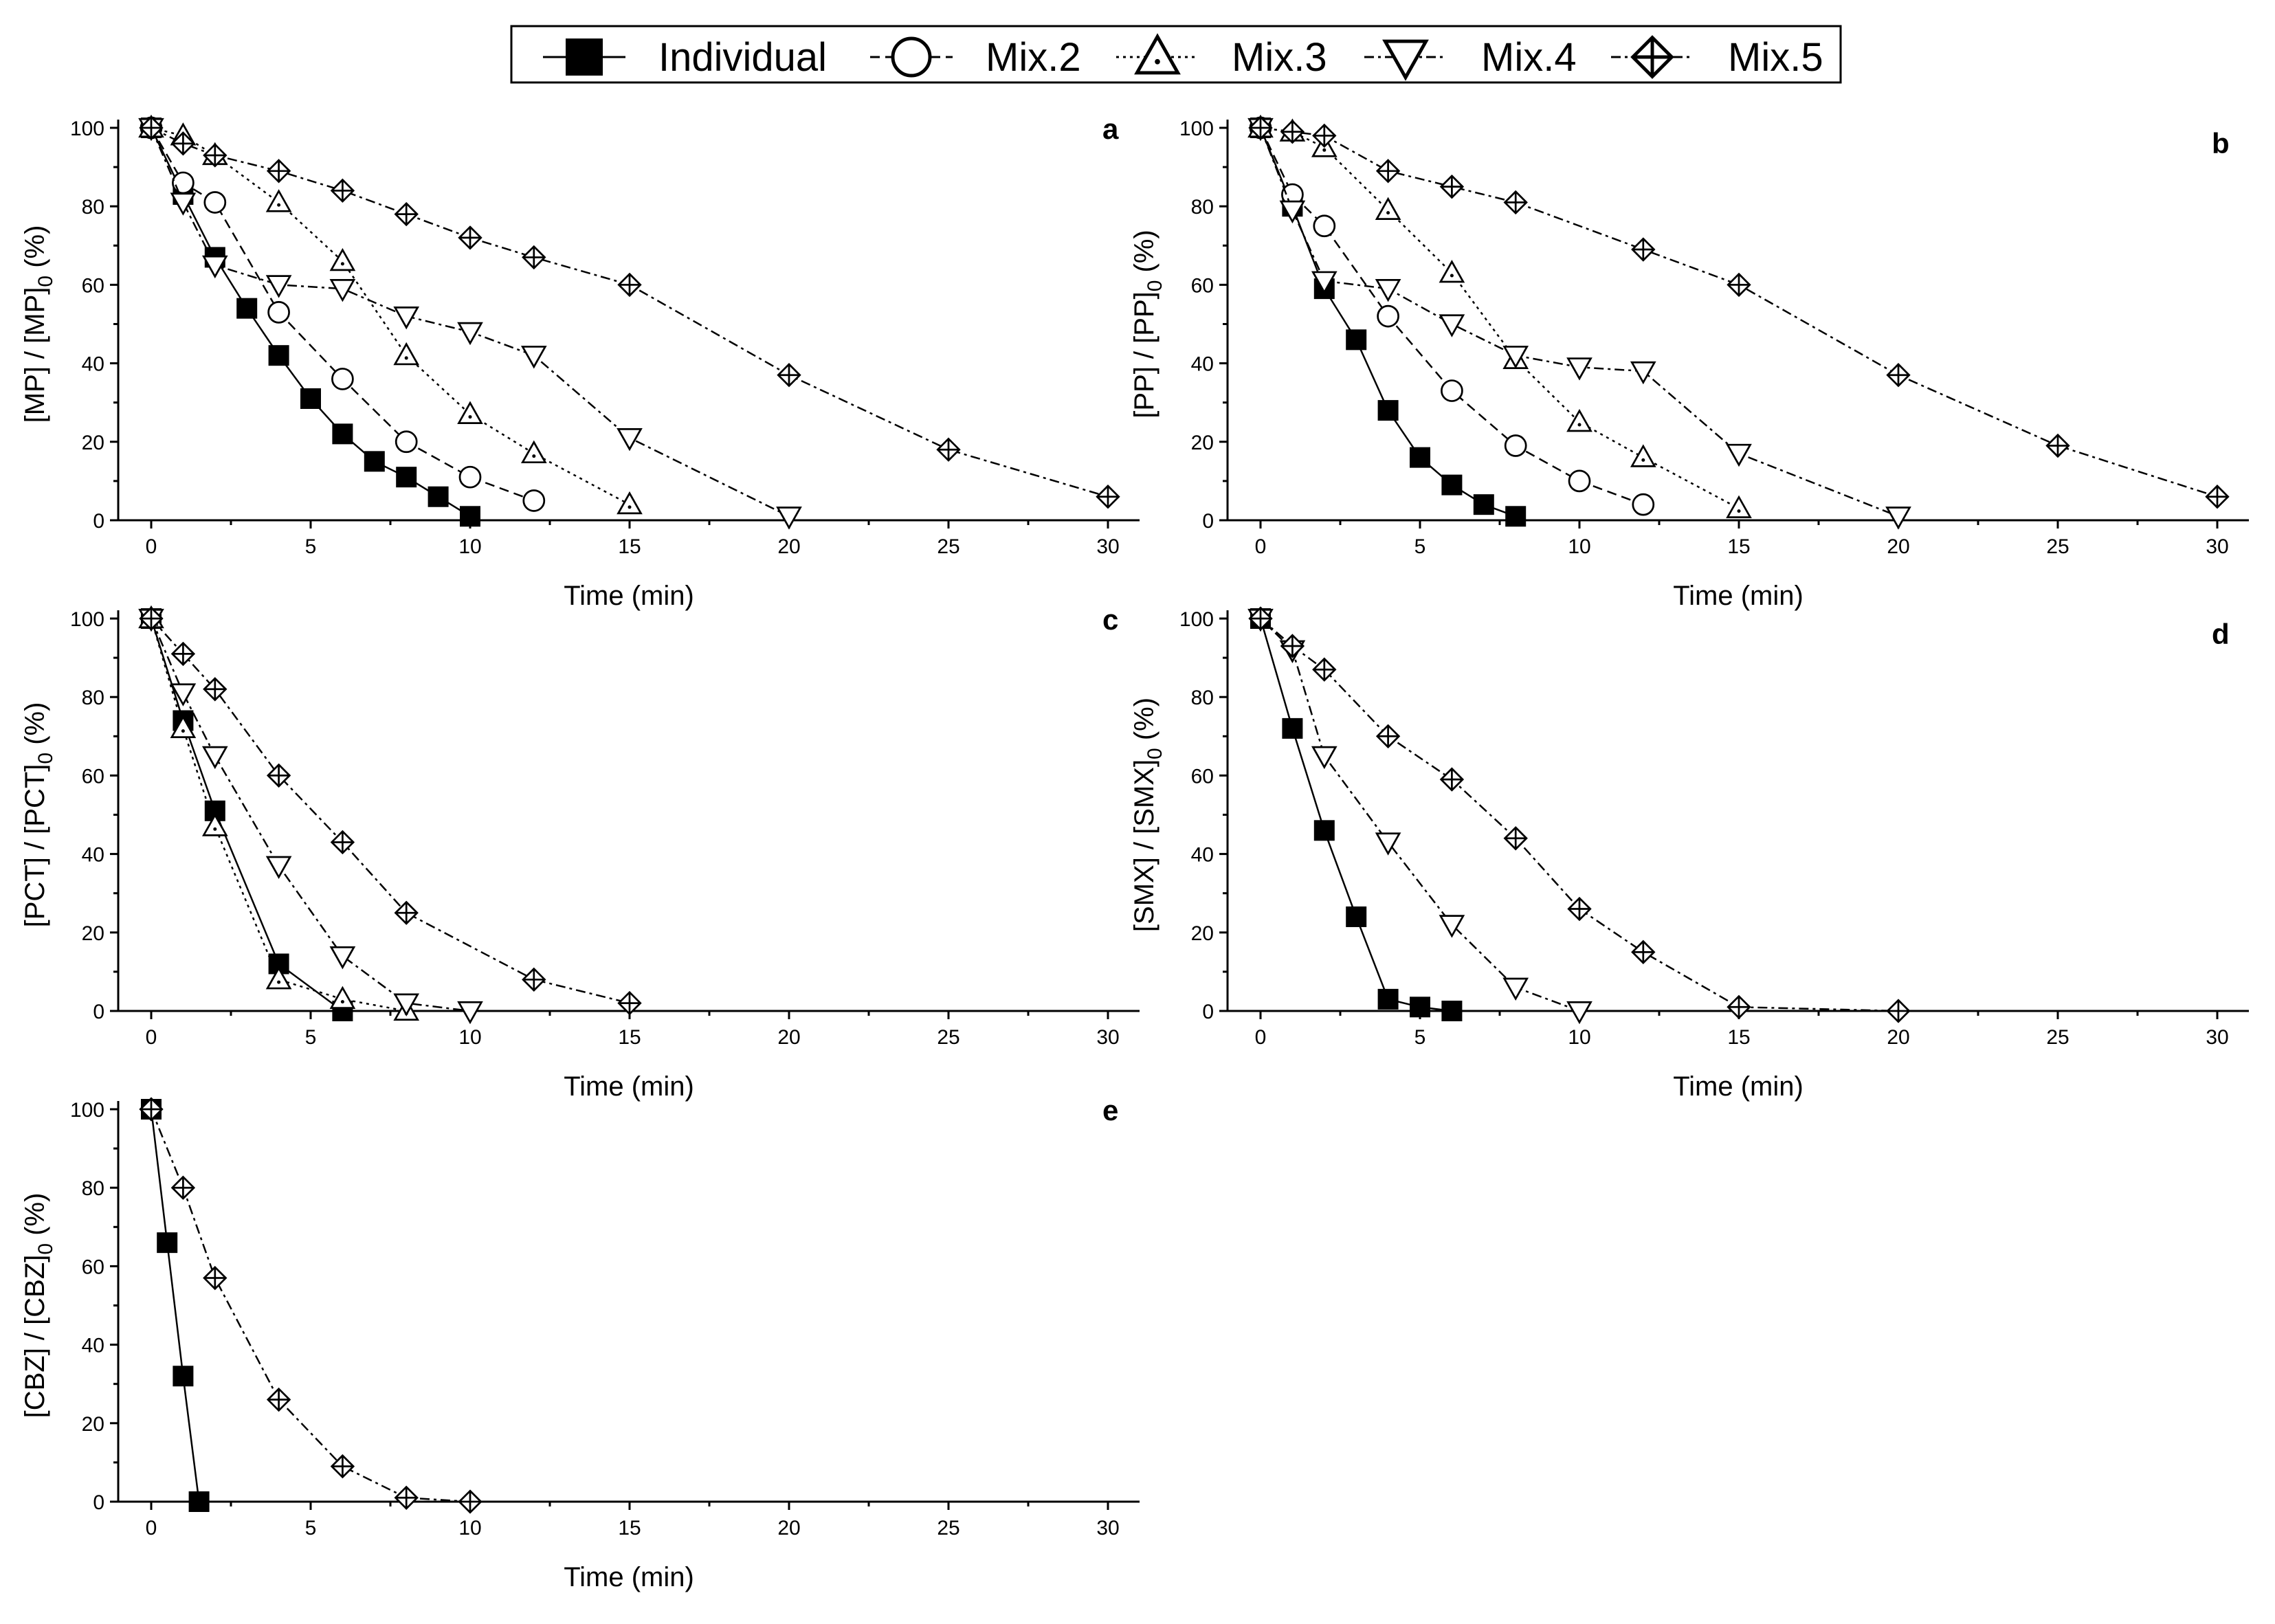  Describe the element at coordinates (2221, 143) in the screenshot. I see `panel-letter: b` at that location.